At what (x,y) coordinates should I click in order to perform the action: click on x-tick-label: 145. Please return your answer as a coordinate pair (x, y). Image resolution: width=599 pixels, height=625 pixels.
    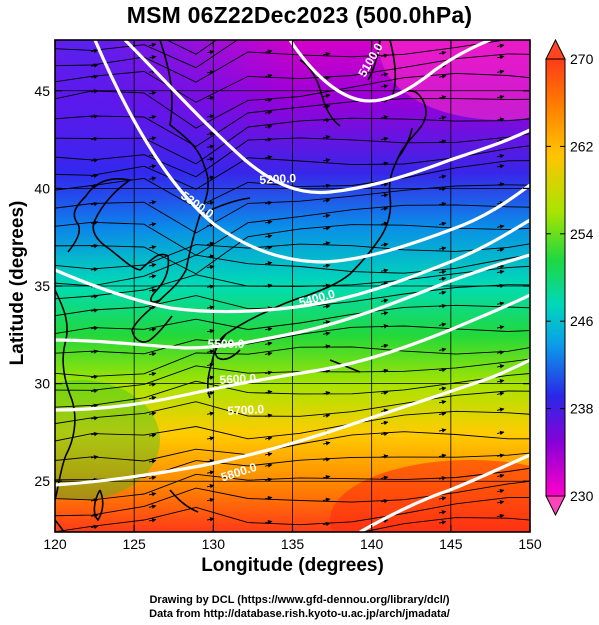
    Looking at the image, I should click on (451, 544).